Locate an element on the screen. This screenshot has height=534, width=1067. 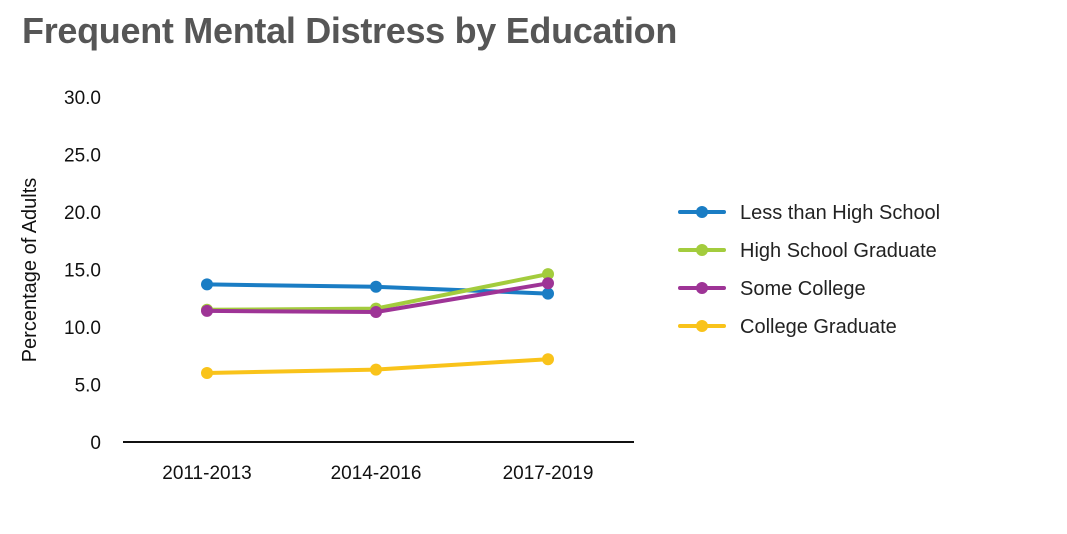
x-tick-label: 2011-2013 is located at coordinates (206, 473).